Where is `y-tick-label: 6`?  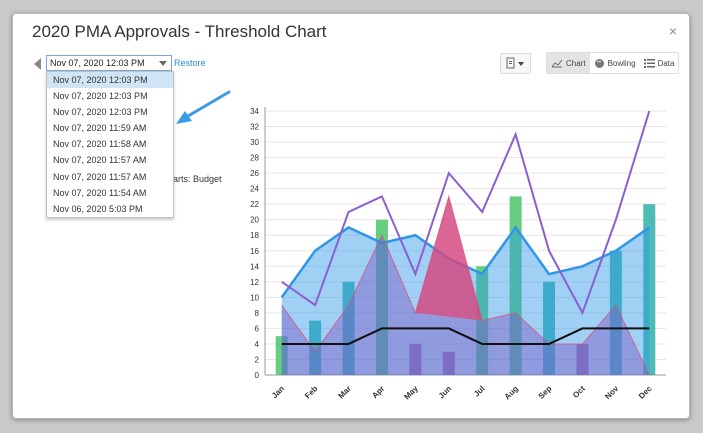
y-tick-label: 6 is located at coordinates (257, 328).